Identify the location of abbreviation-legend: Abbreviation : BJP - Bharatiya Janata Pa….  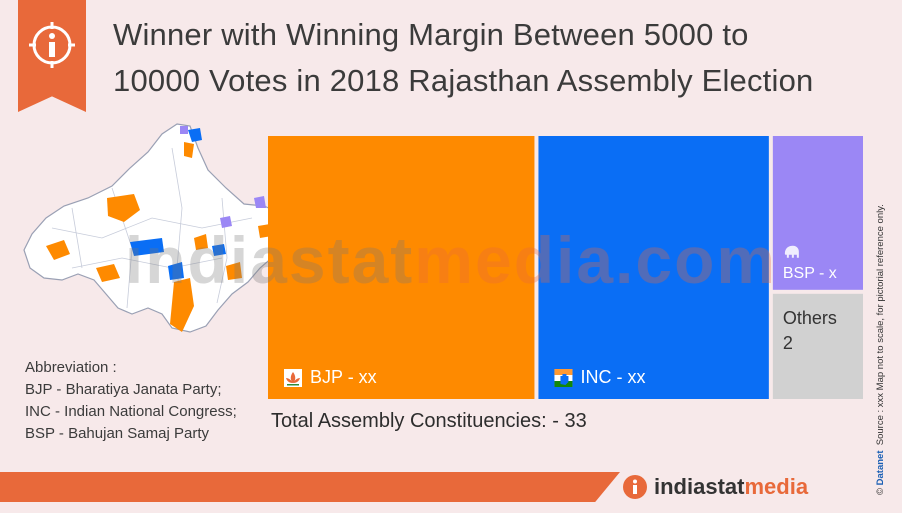
(131, 401).